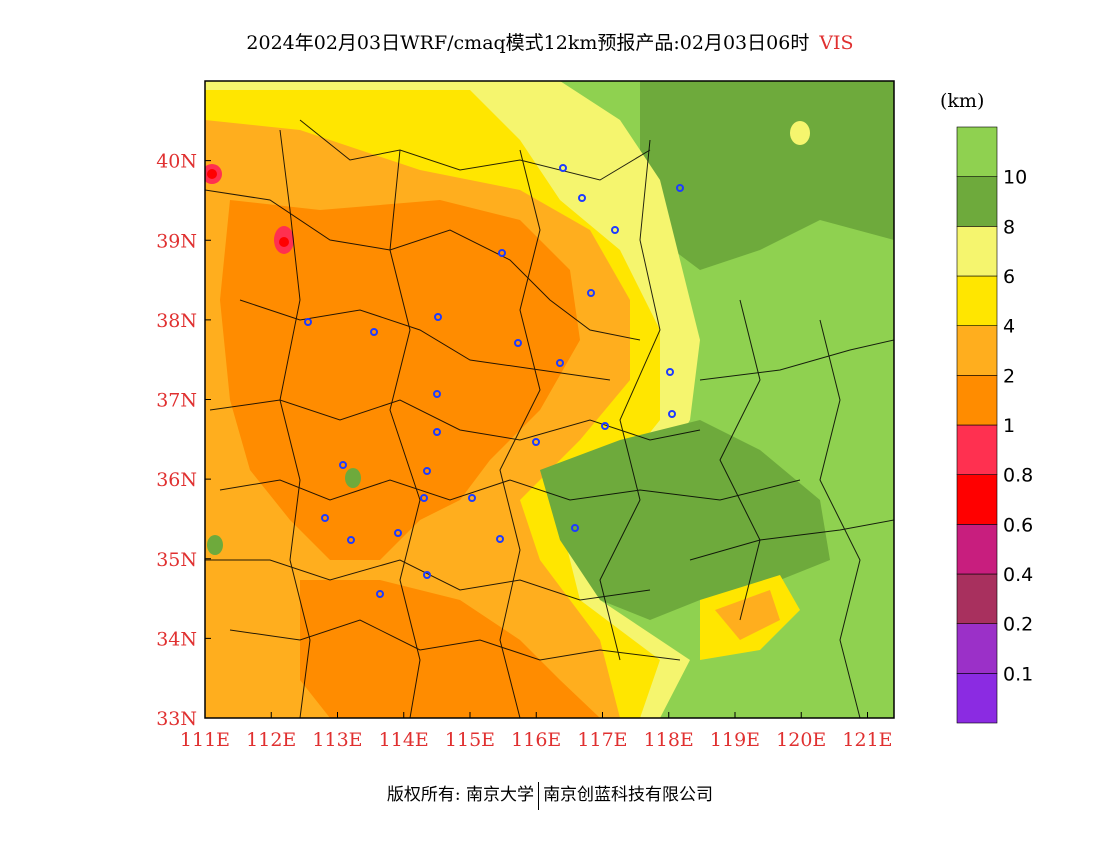  What do you see at coordinates (539, 795) in the screenshot?
I see `footer-separator` at bounding box center [539, 795].